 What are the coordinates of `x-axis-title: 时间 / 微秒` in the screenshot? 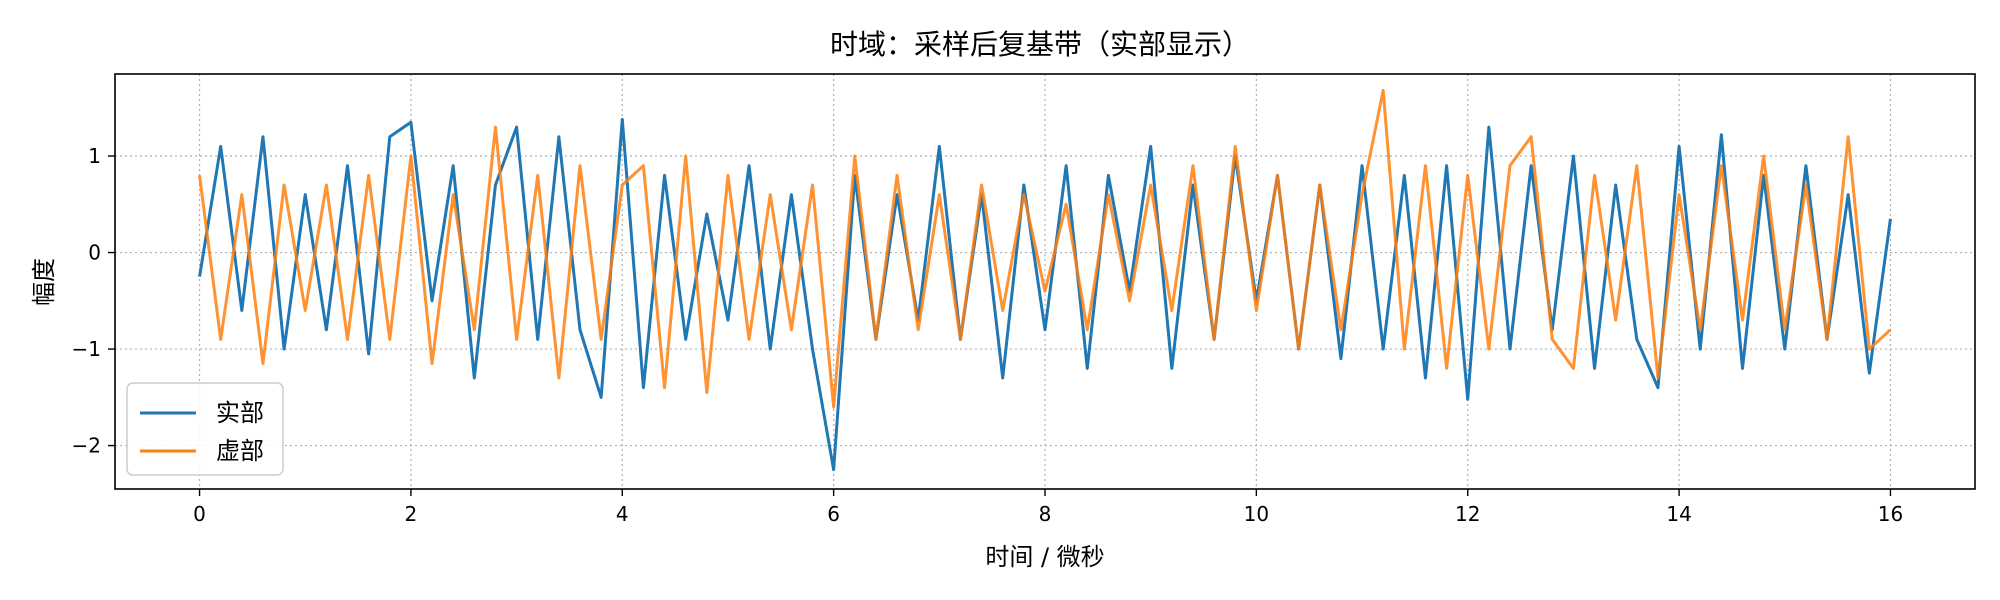 It's located at (1044, 557).